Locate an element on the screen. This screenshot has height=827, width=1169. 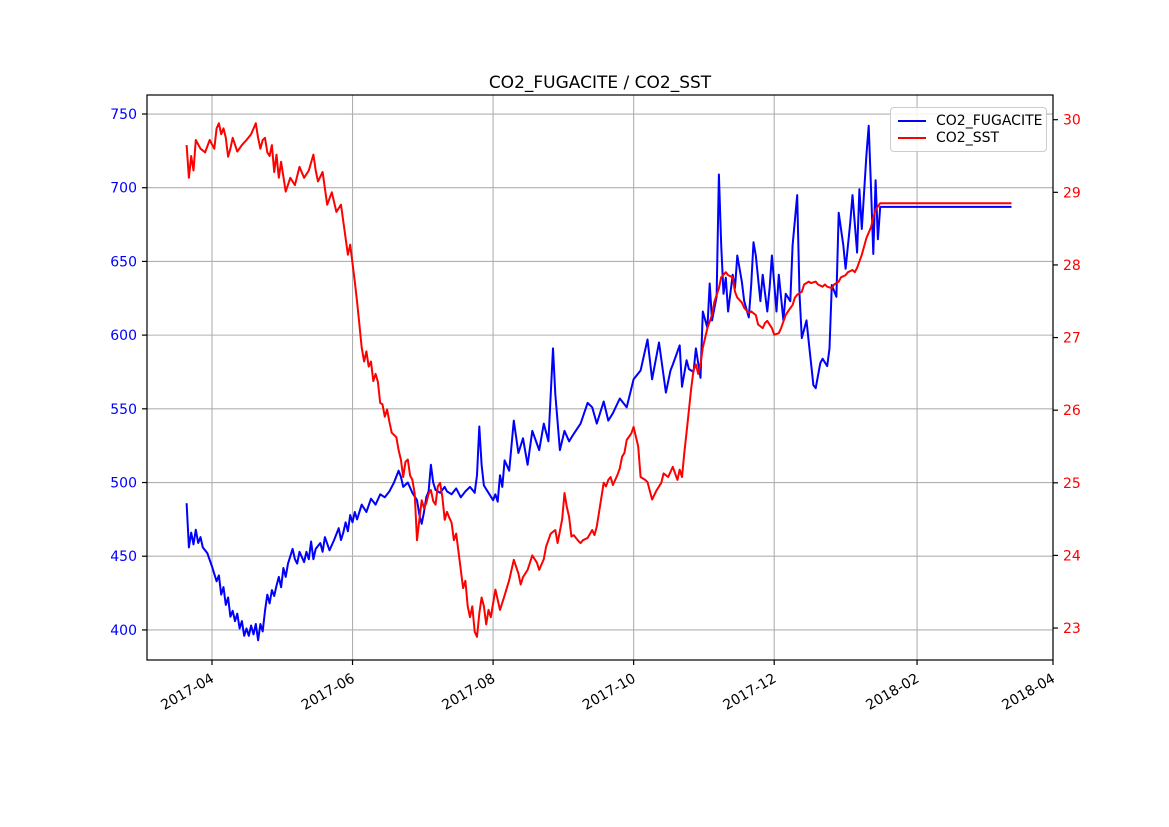
x-tick-label: 2017-10 is located at coordinates (609, 692).